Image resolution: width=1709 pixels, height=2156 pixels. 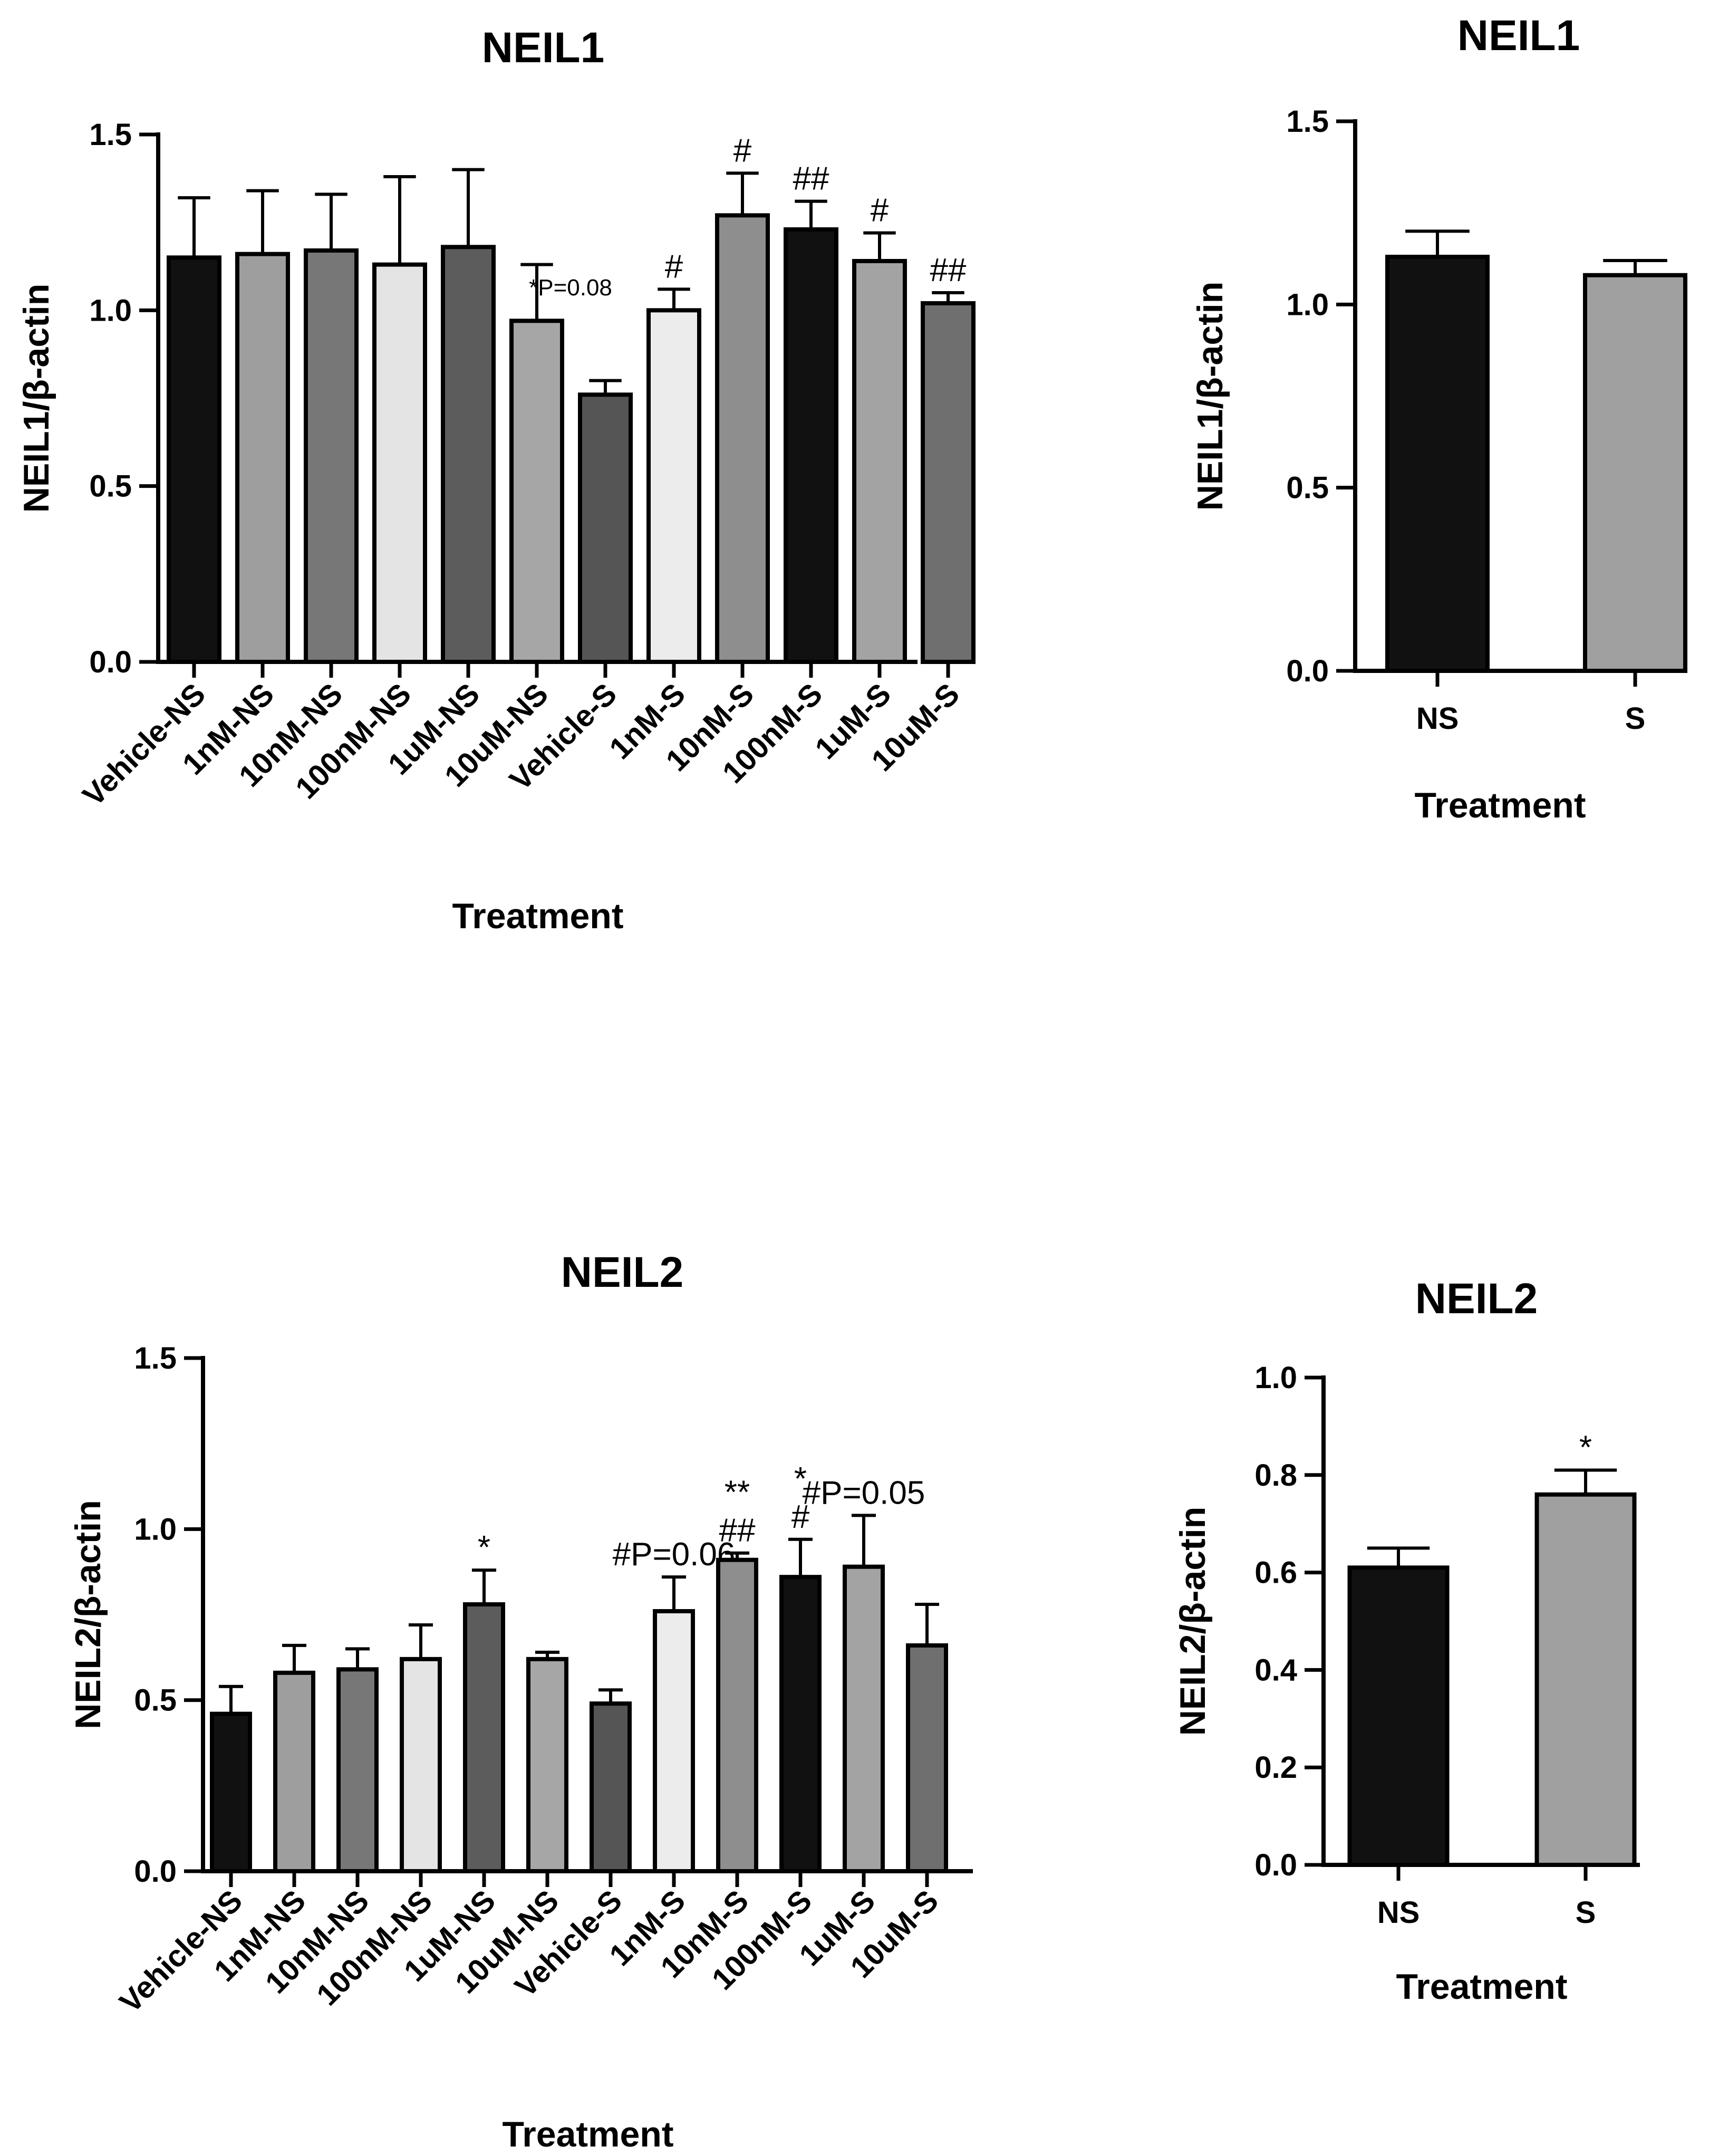 What do you see at coordinates (674, 1554) in the screenshot?
I see `significance-label: #P=0.06` at bounding box center [674, 1554].